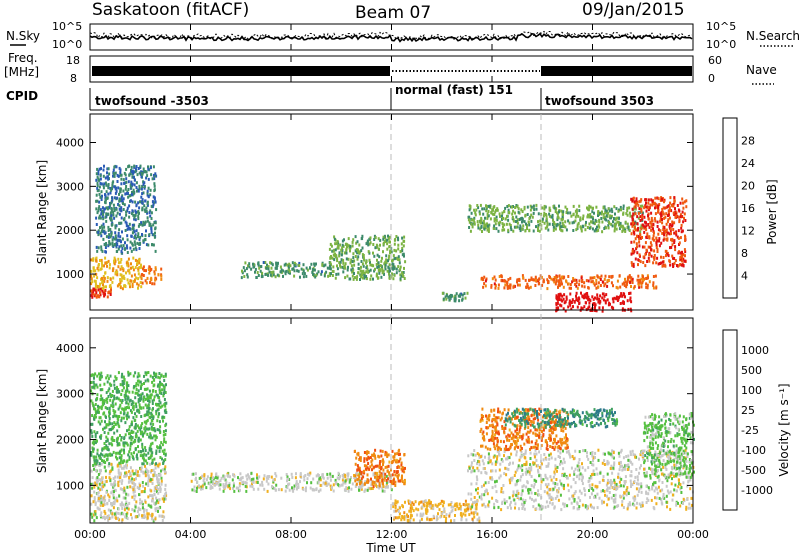 The width and height of the screenshot is (800, 554). What do you see at coordinates (73, 60) in the screenshot?
I see `freq-top-tick: 18` at bounding box center [73, 60].